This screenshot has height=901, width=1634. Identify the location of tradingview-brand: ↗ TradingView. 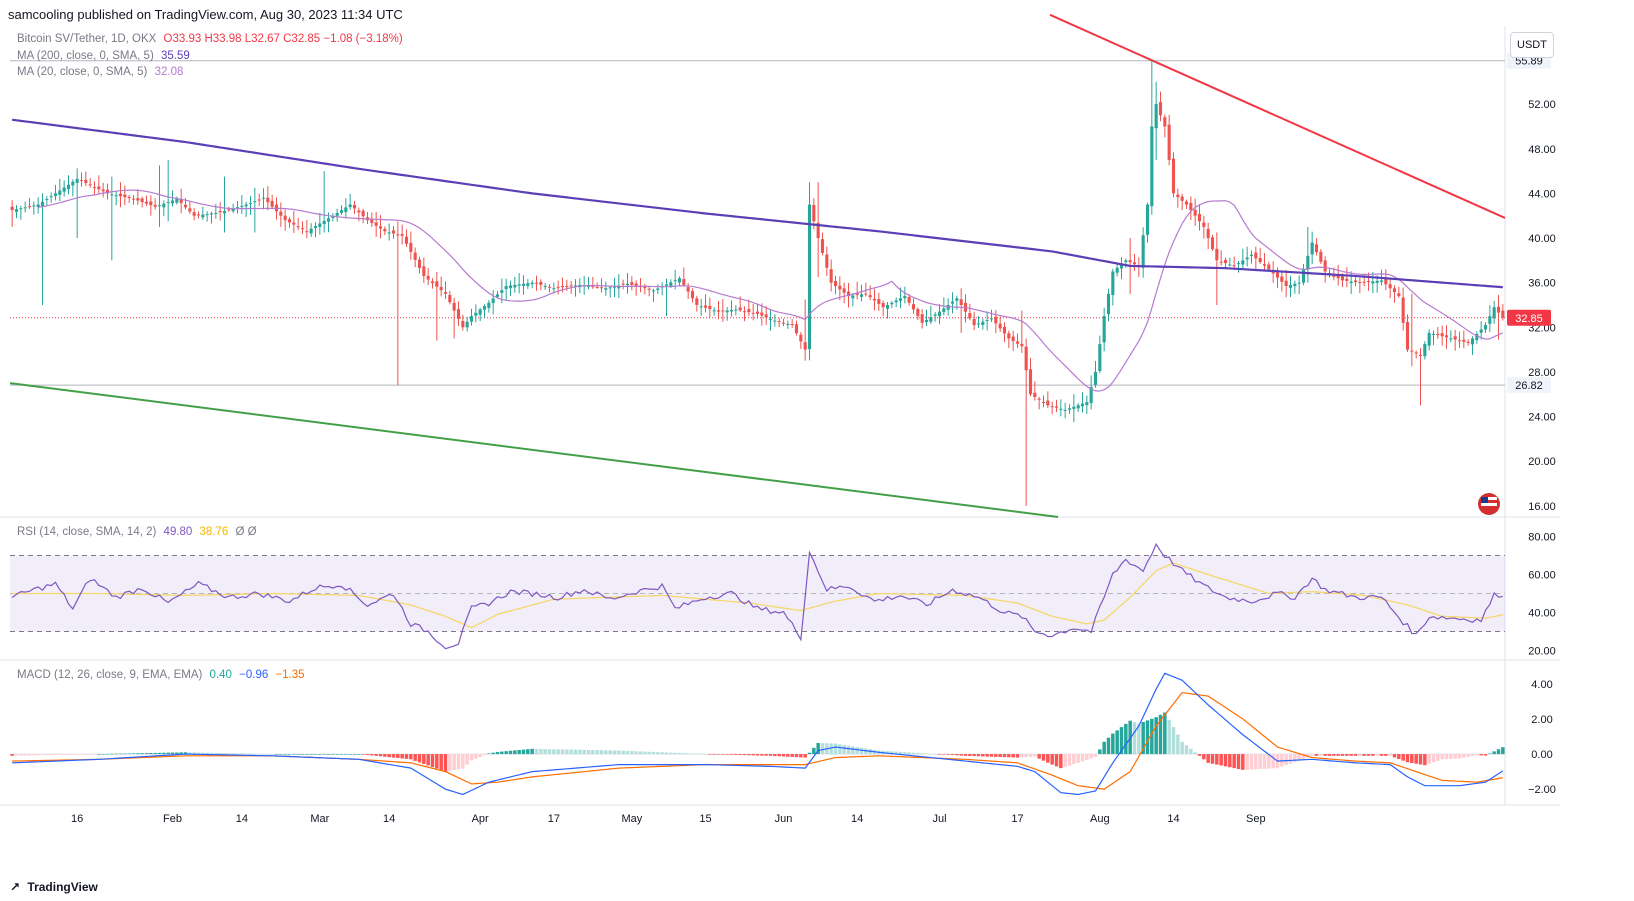
(54, 887).